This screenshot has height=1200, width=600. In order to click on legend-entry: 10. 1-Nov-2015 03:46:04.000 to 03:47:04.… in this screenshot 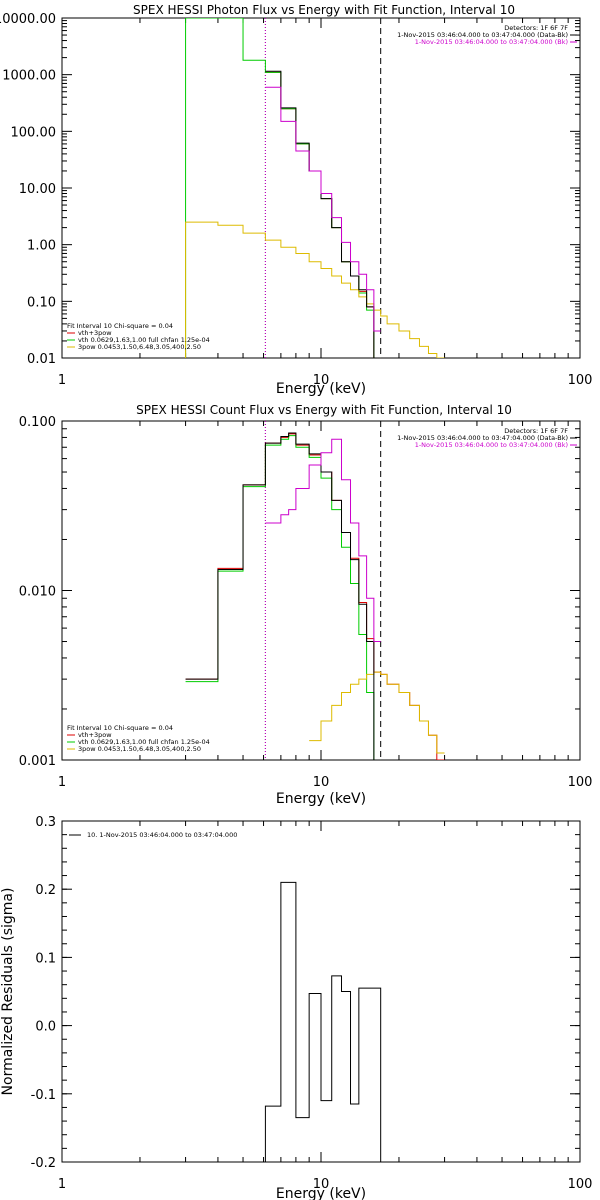, I will do `click(162, 835)`.